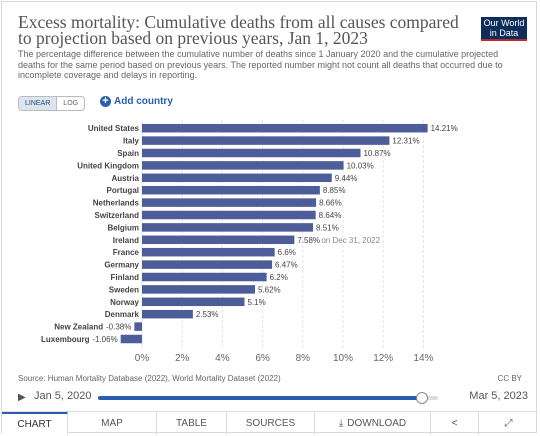 Image resolution: width=540 pixels, height=436 pixels. I want to click on x-tick-label: 10%, so click(343, 358).